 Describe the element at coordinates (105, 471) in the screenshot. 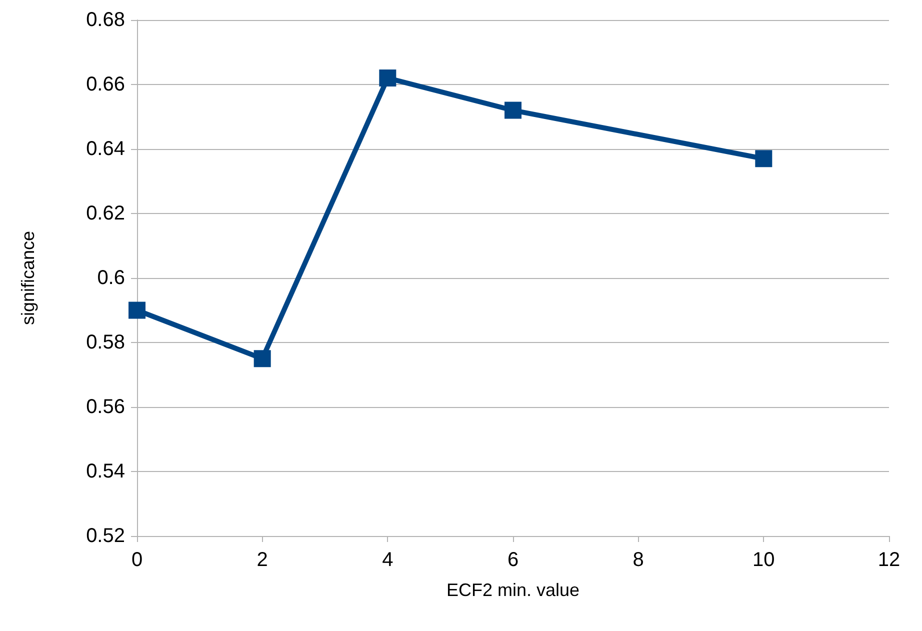

I see `y-tick-label: 0.54` at that location.